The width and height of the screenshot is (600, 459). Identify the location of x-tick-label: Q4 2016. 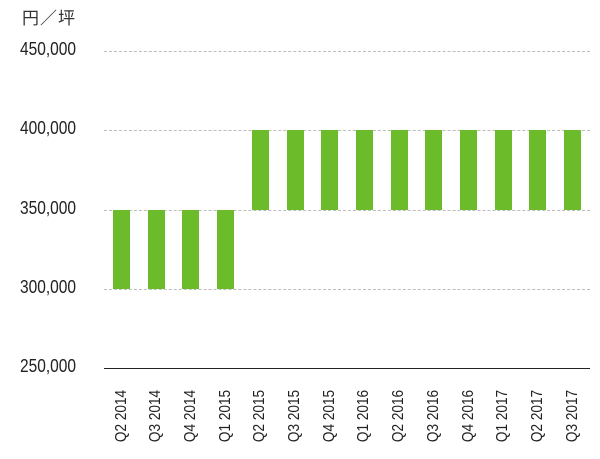
(468, 416).